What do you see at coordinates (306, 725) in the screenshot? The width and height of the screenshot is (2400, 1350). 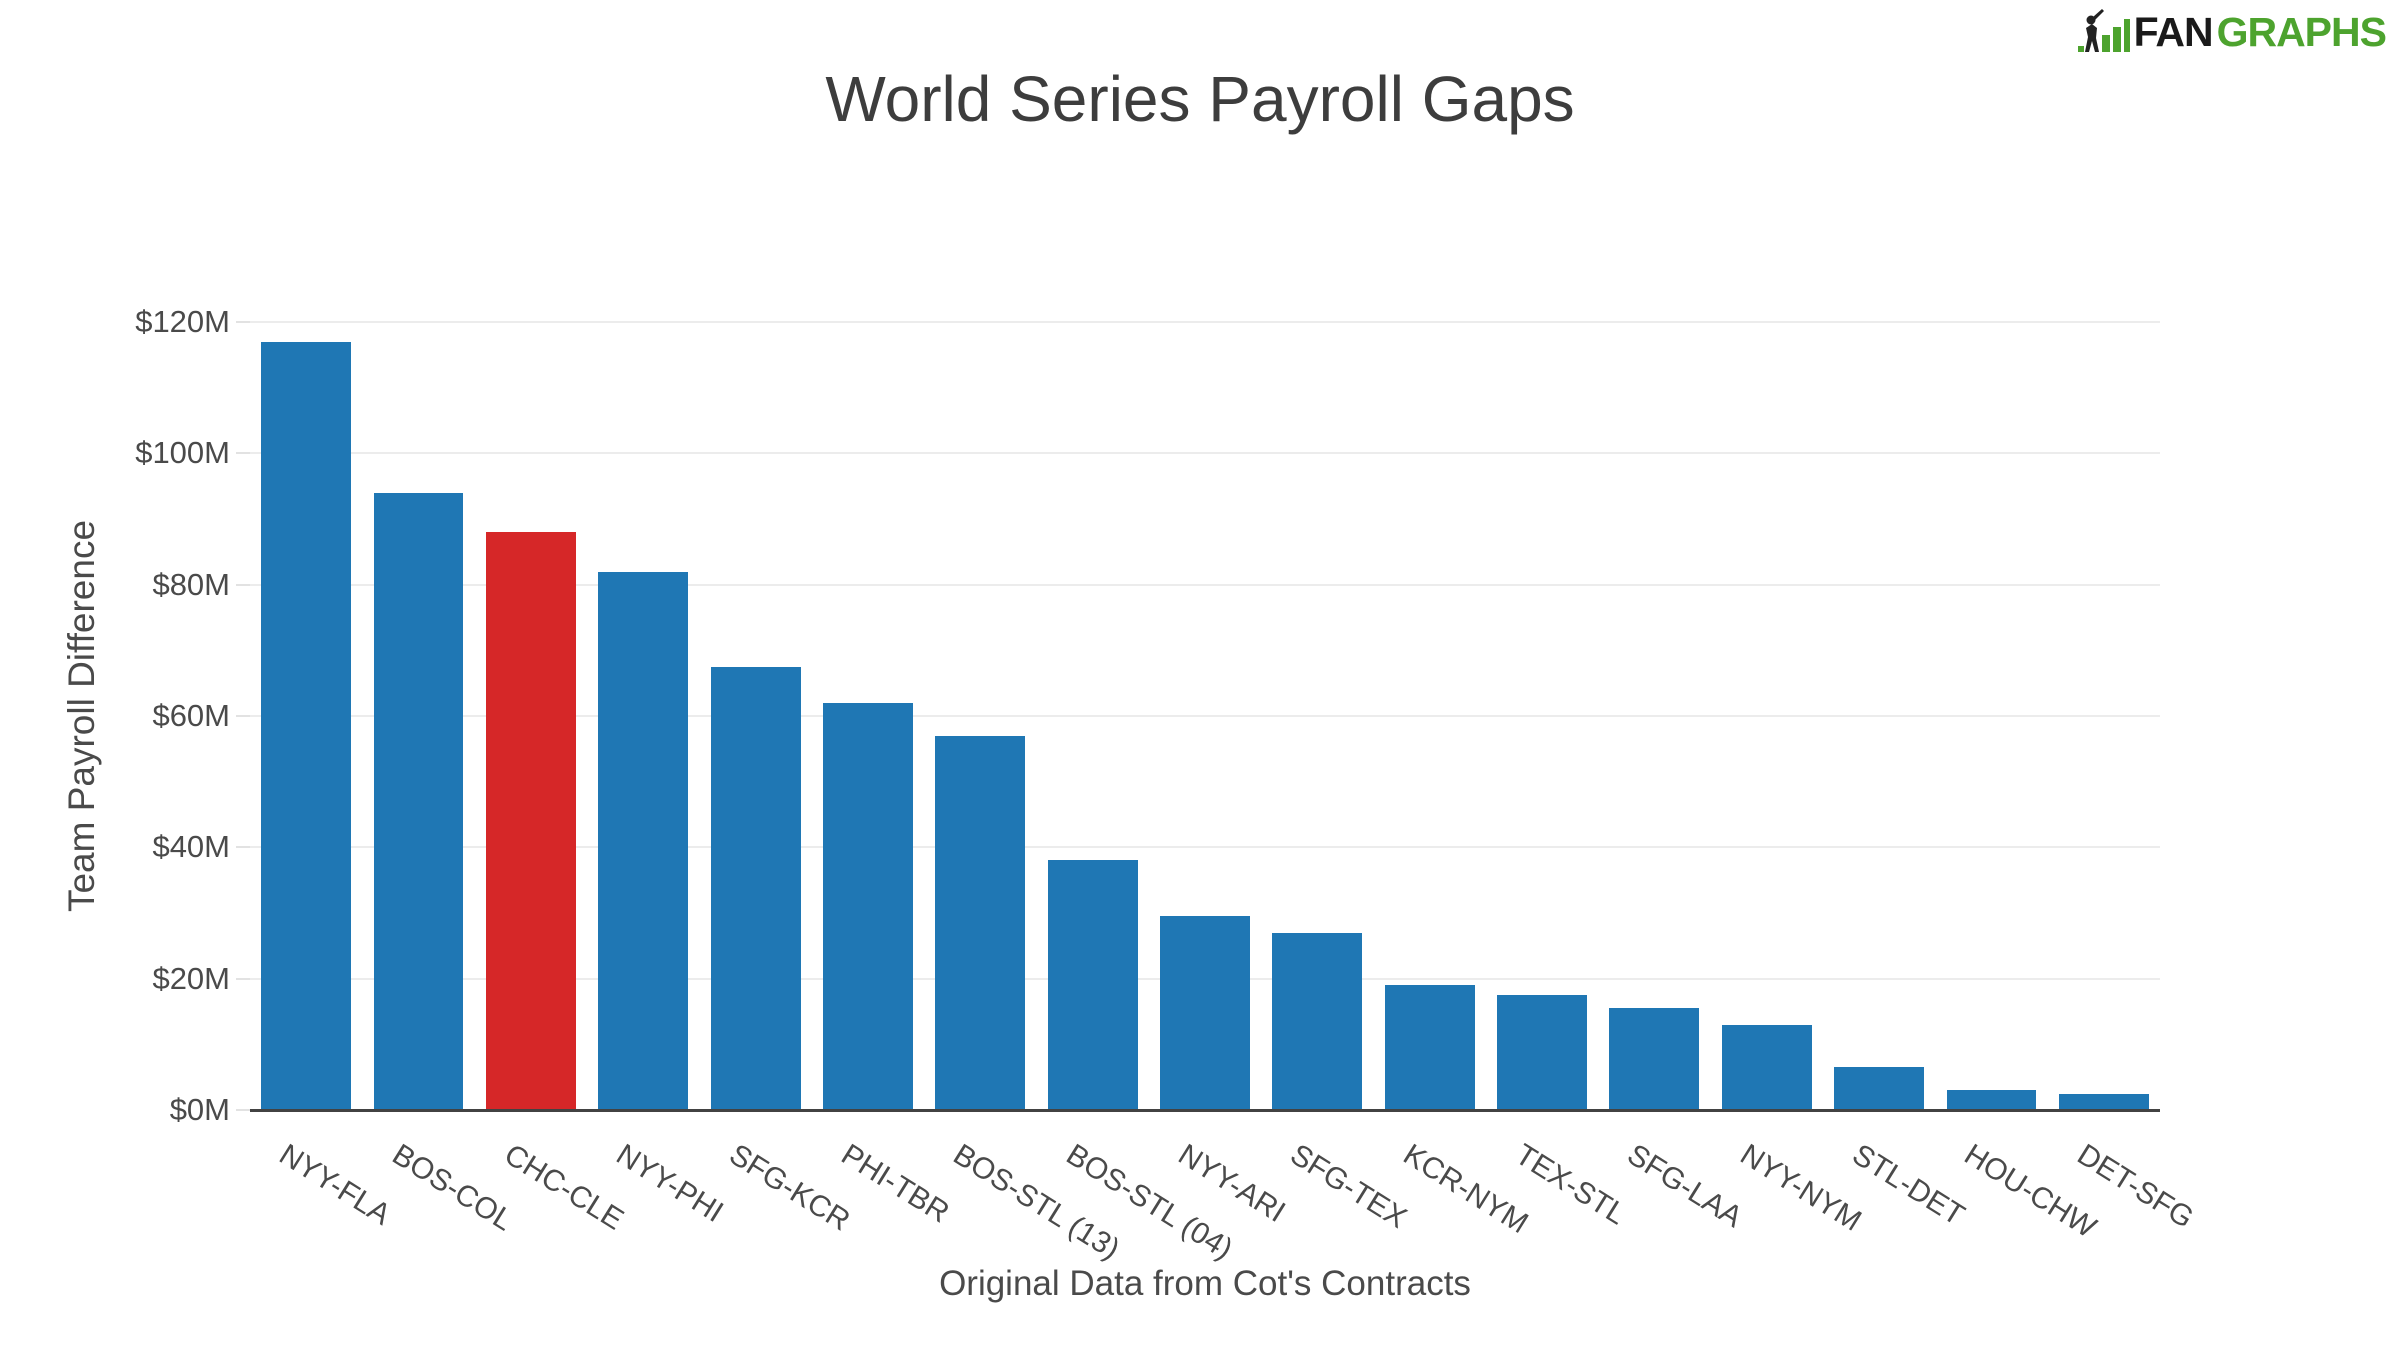 I see `bar-NYY-FLA` at bounding box center [306, 725].